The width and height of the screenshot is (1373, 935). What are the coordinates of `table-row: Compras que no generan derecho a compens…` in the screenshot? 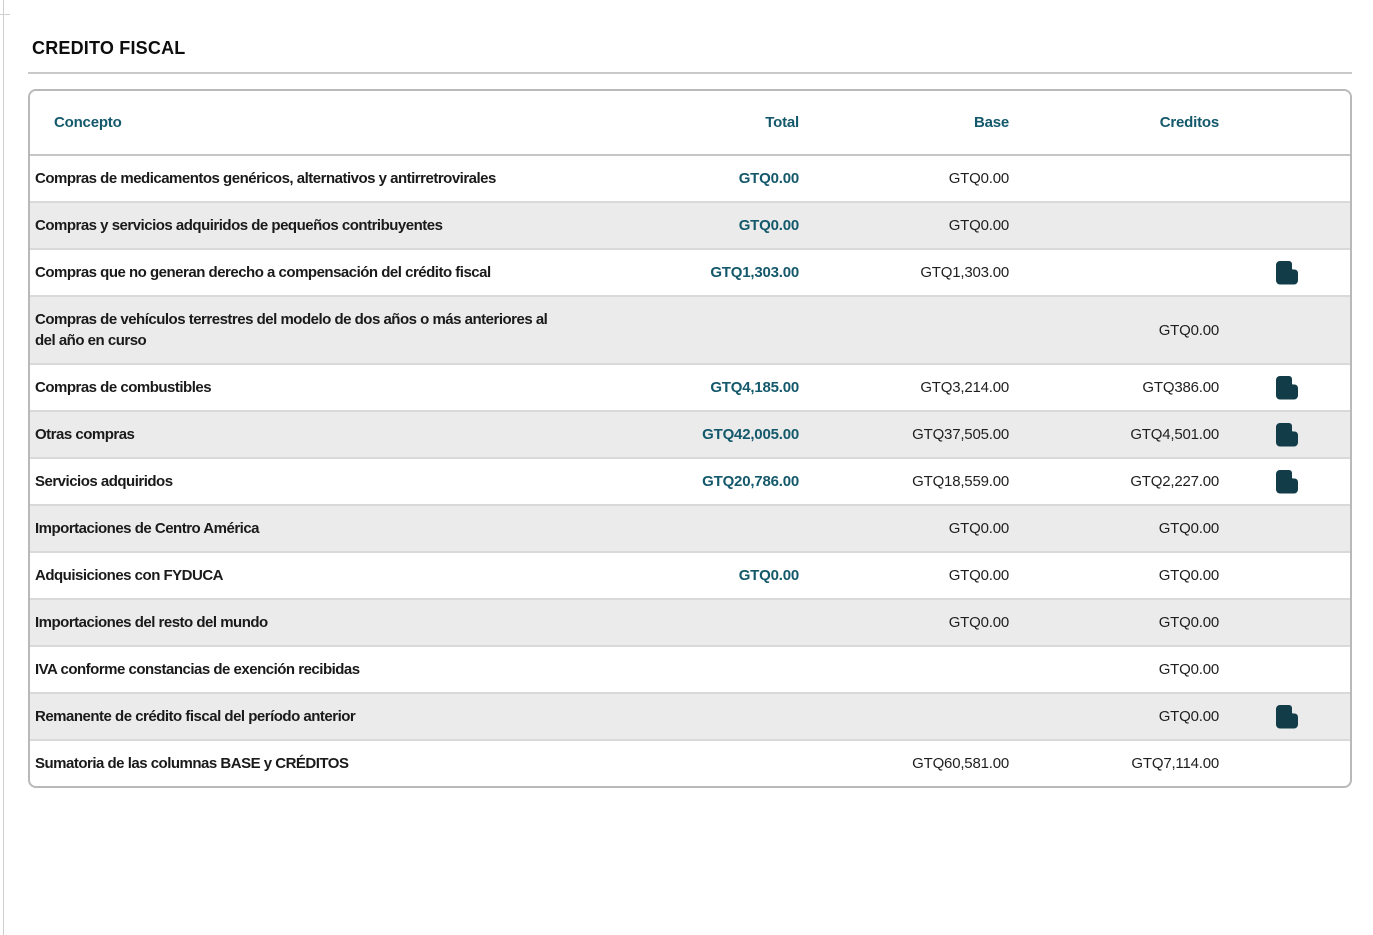 It's located at (690, 272).